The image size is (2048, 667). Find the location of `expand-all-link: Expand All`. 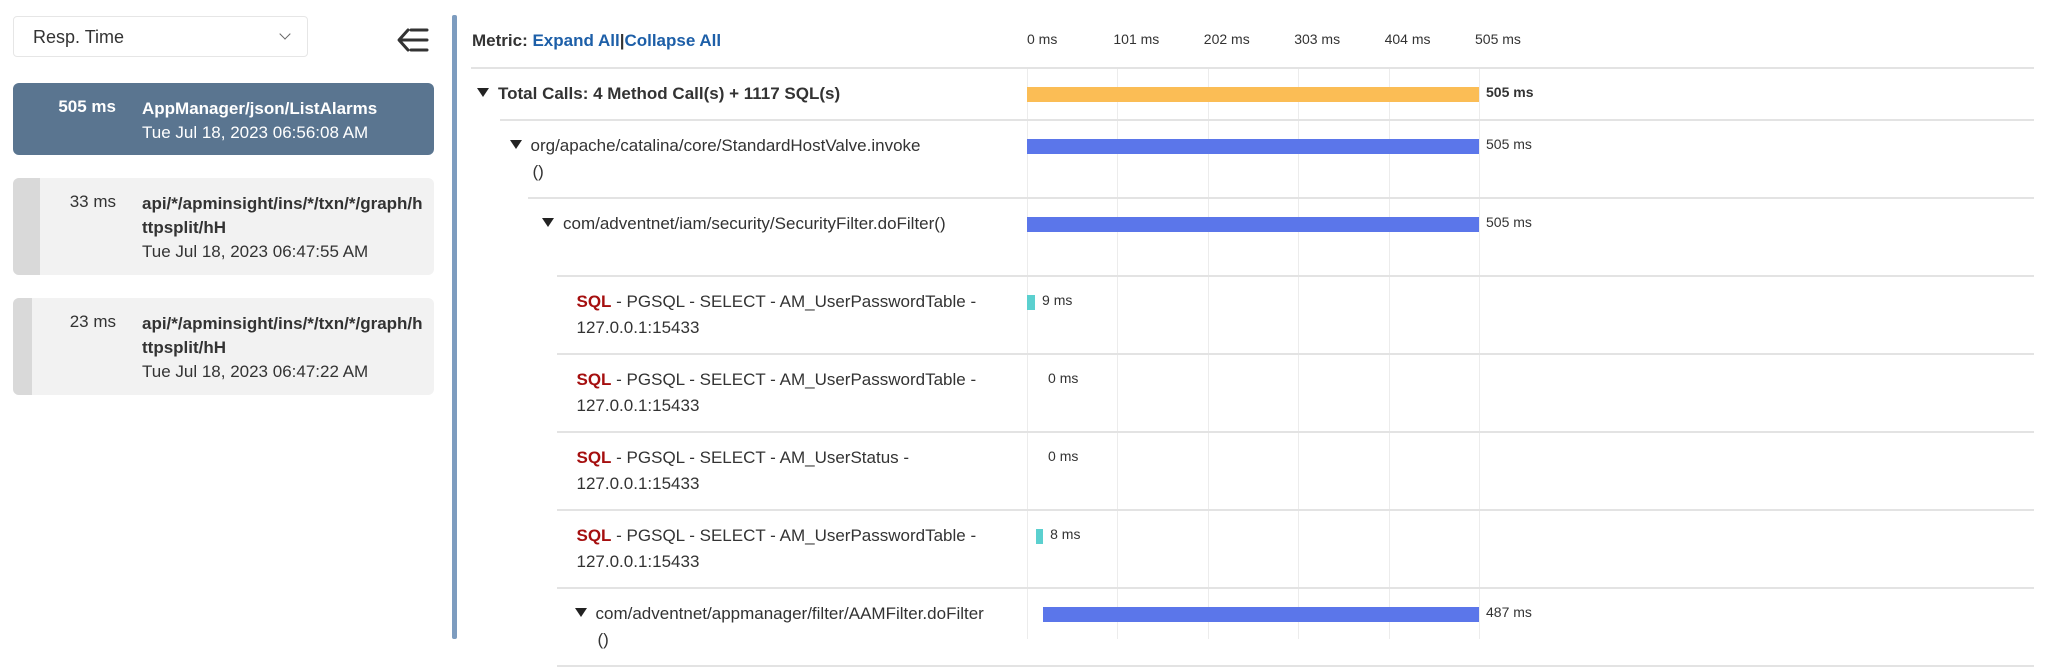

expand-all-link: Expand All is located at coordinates (576, 40).